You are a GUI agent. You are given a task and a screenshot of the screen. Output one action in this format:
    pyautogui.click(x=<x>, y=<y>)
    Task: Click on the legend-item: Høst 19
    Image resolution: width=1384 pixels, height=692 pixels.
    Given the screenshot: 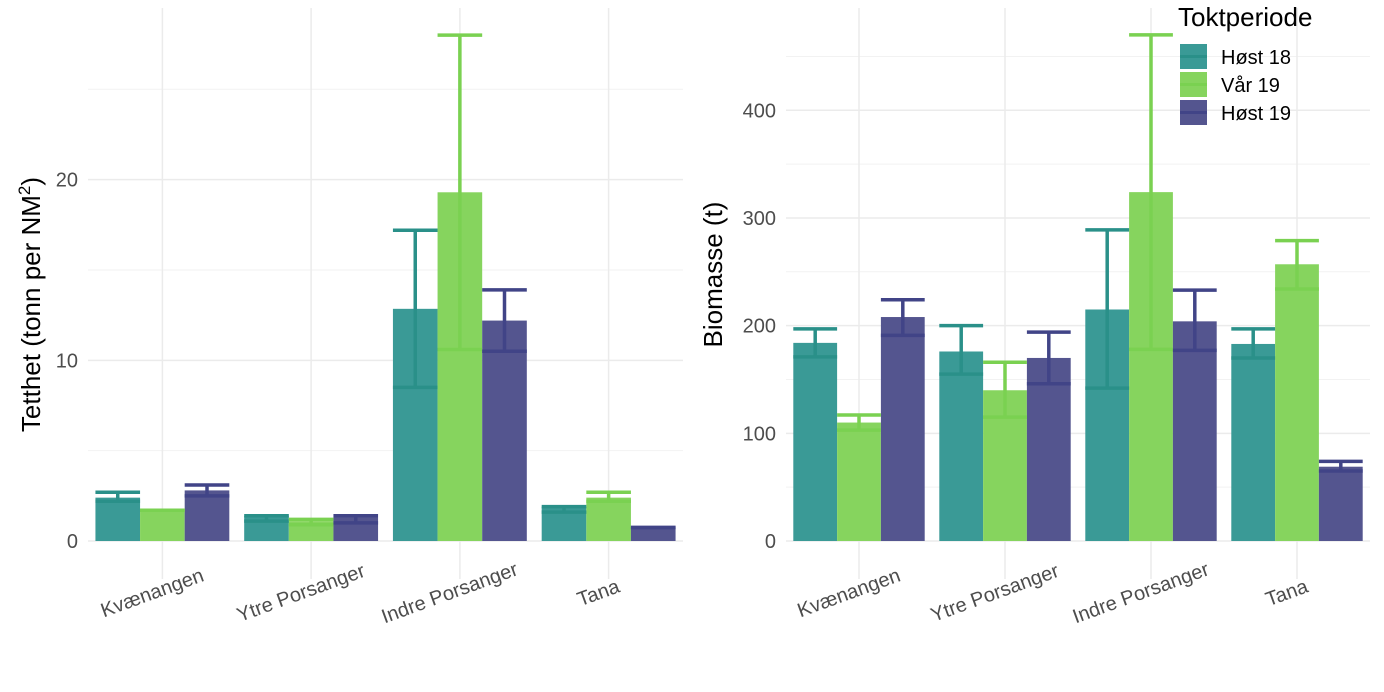 What is the action you would take?
    pyautogui.click(x=1235, y=112)
    